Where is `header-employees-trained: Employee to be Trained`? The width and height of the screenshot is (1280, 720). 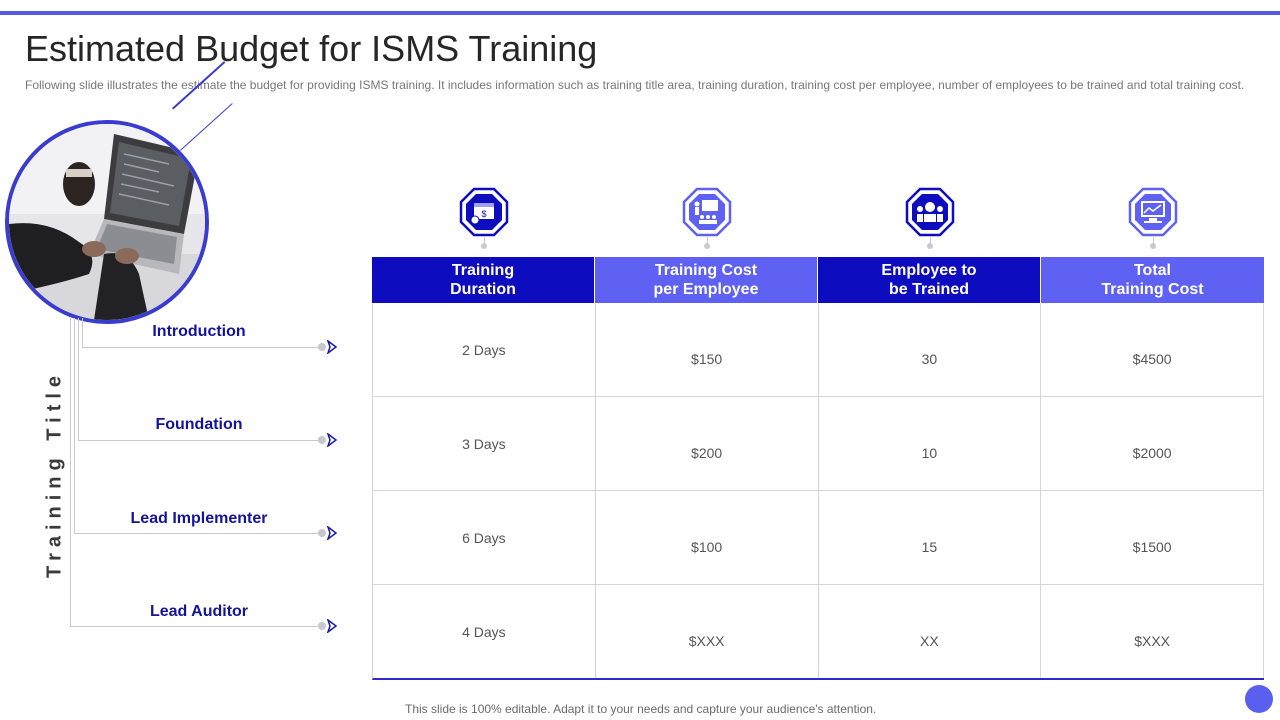
header-employees-trained: Employee to be Trained is located at coordinates (929, 280).